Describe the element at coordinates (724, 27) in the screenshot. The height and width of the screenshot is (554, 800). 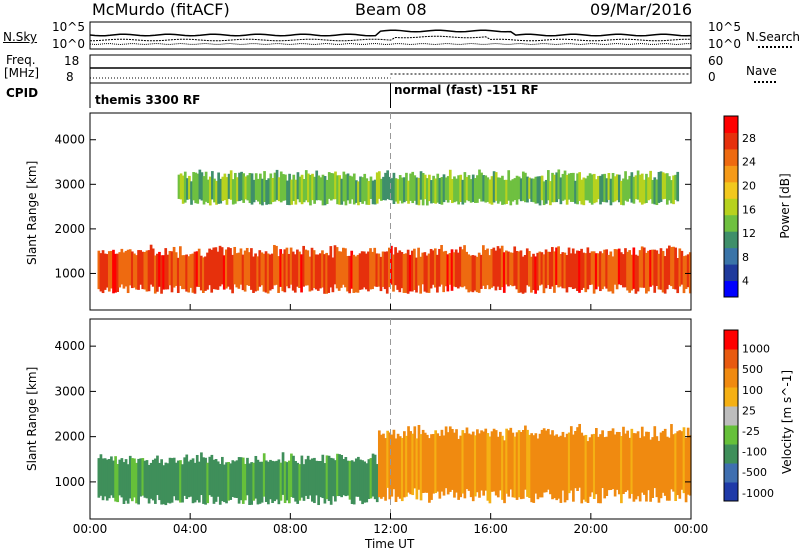
I see `noise-right-tick-top: 10^5` at that location.